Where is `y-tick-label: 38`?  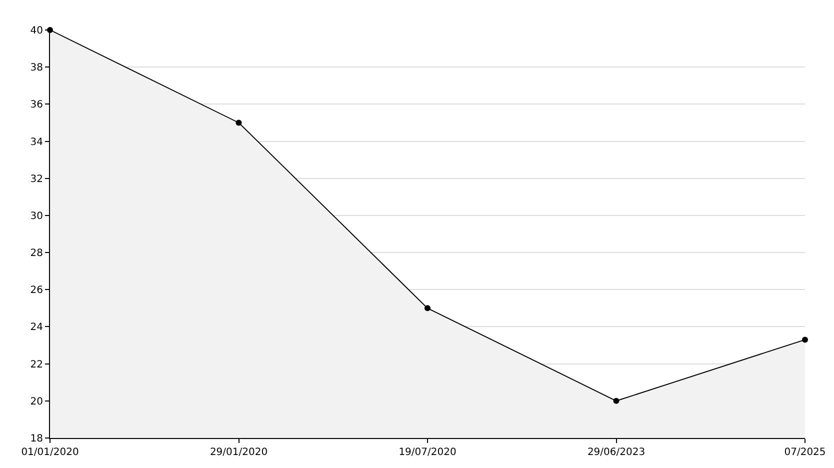 y-tick-label: 38 is located at coordinates (36, 68).